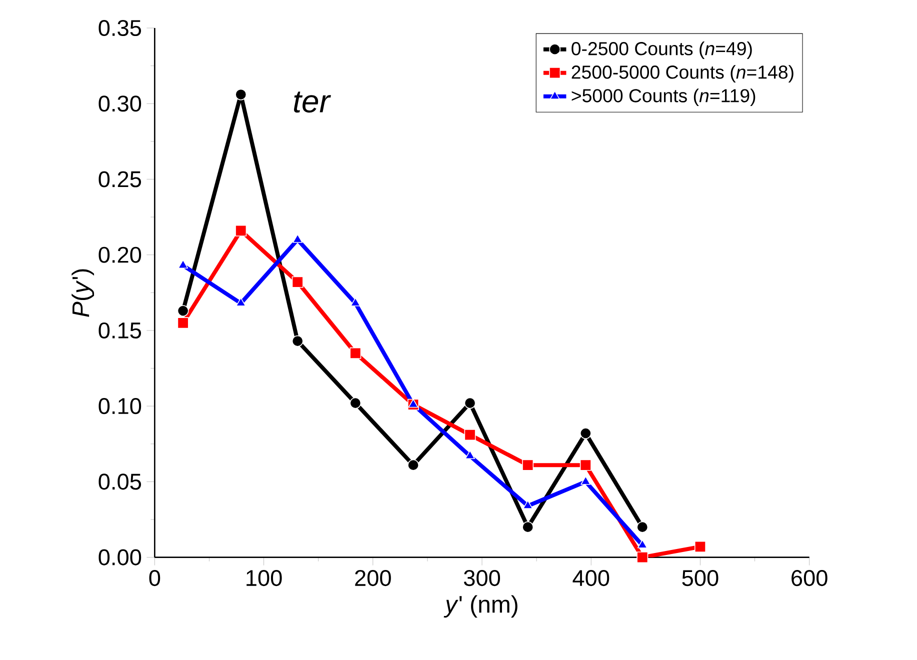 This screenshot has width=917, height=660. Describe the element at coordinates (482, 578) in the screenshot. I see `x-tick-label: 300` at that location.